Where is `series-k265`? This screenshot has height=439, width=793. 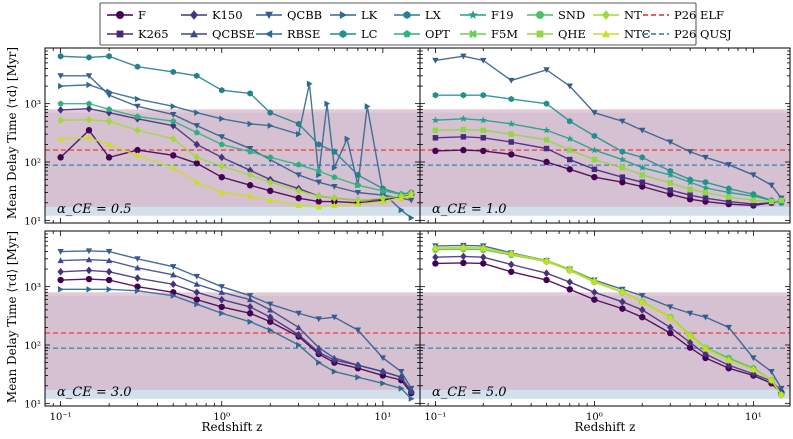 series-k265 is located at coordinates (608, 170).